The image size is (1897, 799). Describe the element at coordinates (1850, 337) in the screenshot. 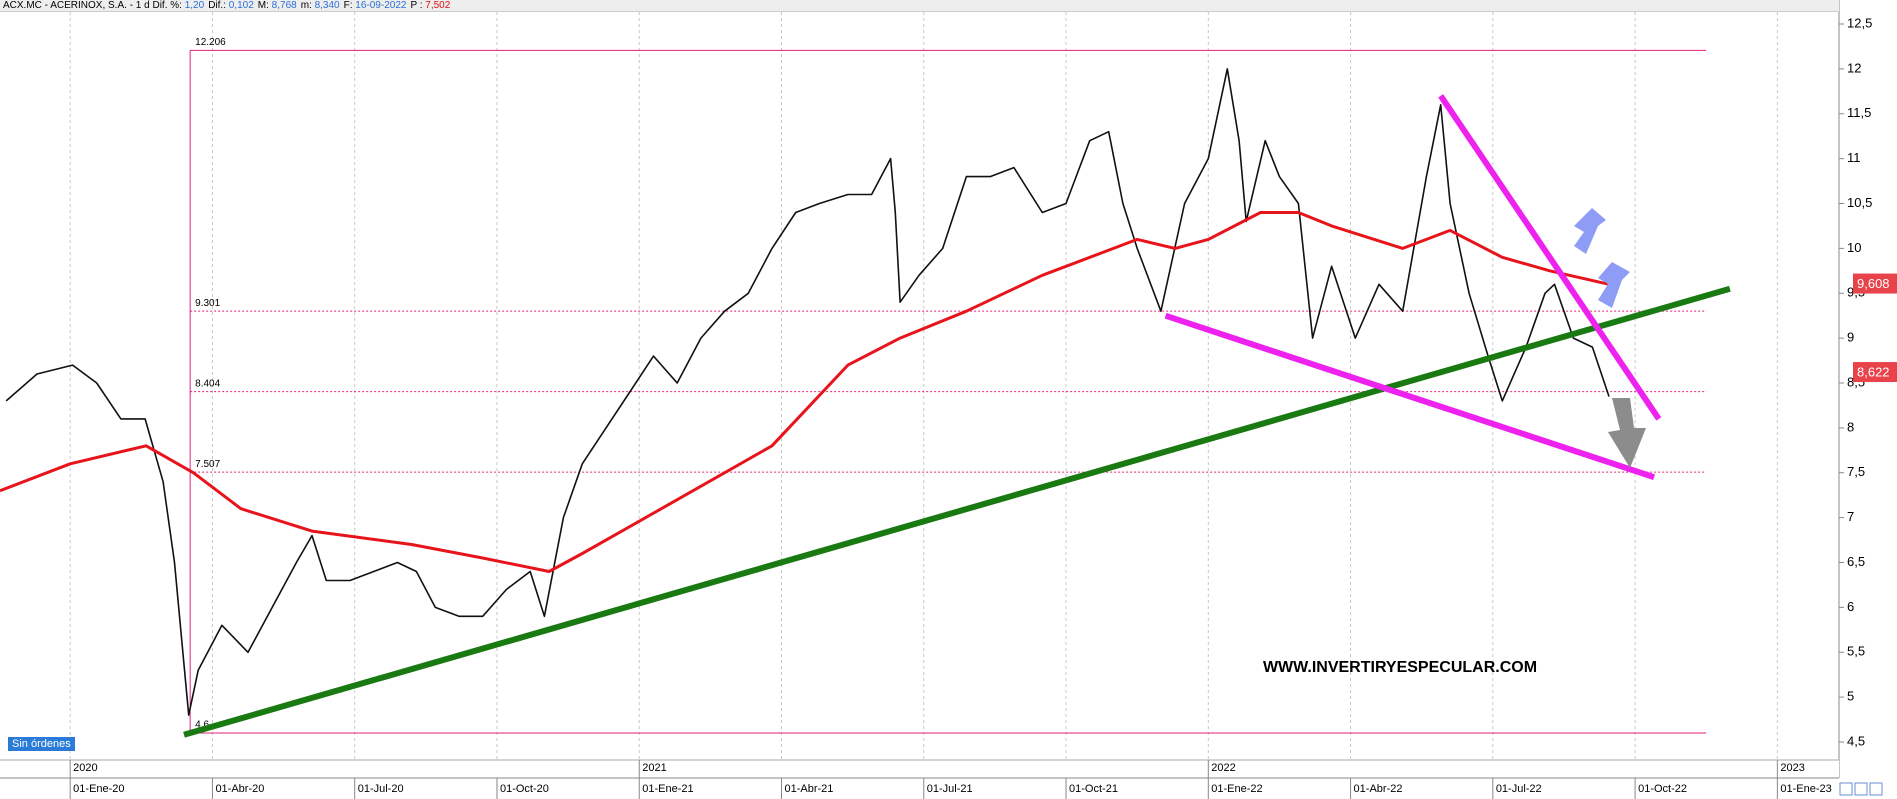

I see `y-tick-label: 9` at that location.